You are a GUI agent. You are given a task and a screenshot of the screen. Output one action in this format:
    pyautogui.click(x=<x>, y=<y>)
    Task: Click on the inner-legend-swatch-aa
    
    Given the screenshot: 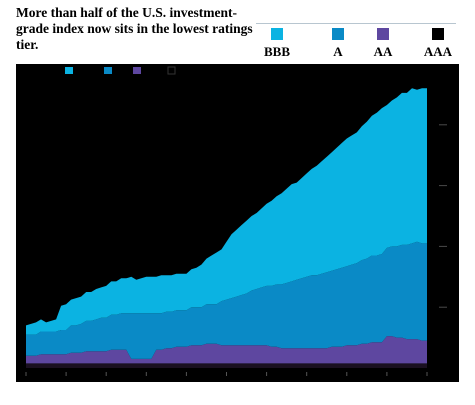 What is the action you would take?
    pyautogui.click(x=137, y=70)
    